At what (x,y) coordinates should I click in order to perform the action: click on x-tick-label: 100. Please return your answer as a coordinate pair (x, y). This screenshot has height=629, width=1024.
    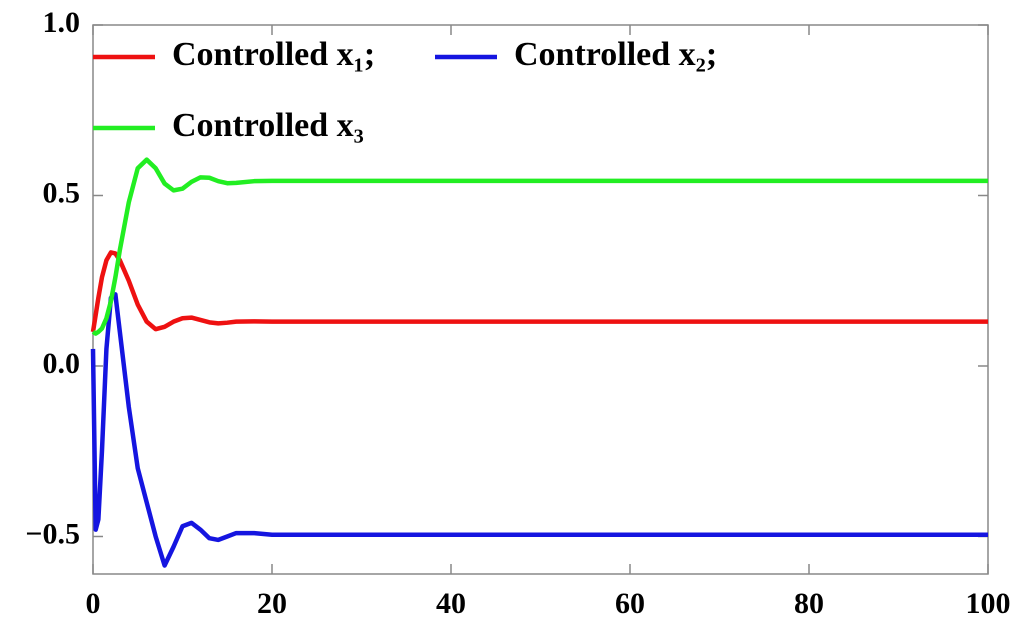
    Looking at the image, I should click on (988, 603).